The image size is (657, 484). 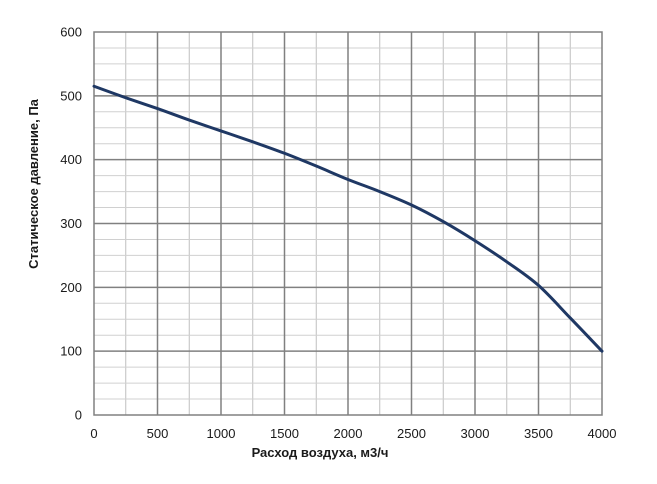 I want to click on y-tick-label: 400, so click(x=71, y=159).